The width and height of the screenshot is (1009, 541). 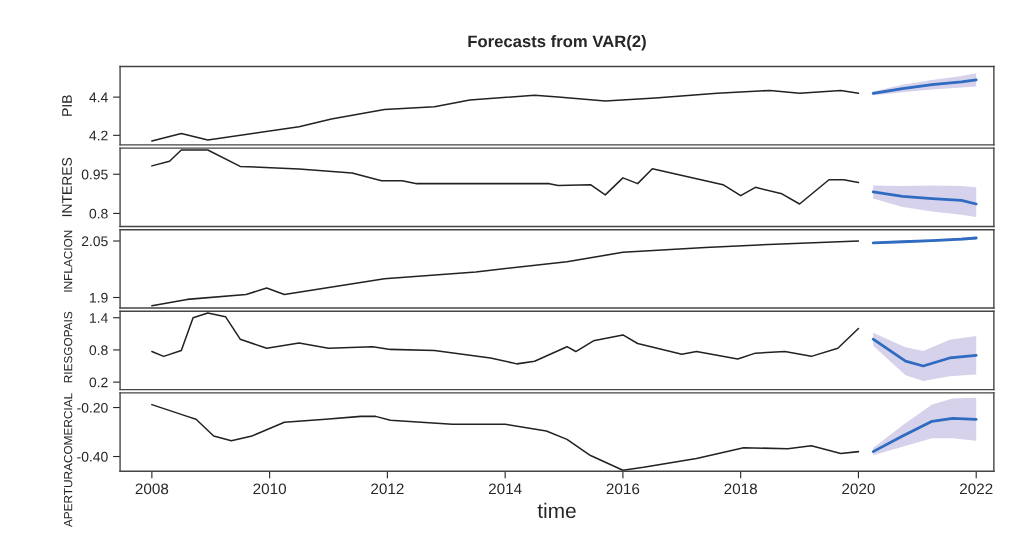 What do you see at coordinates (98, 97) in the screenshot?
I see `y-tick-label: 4.4` at bounding box center [98, 97].